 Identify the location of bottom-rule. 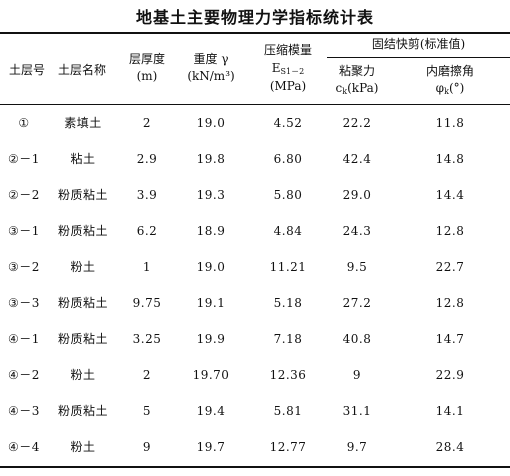
(255, 467).